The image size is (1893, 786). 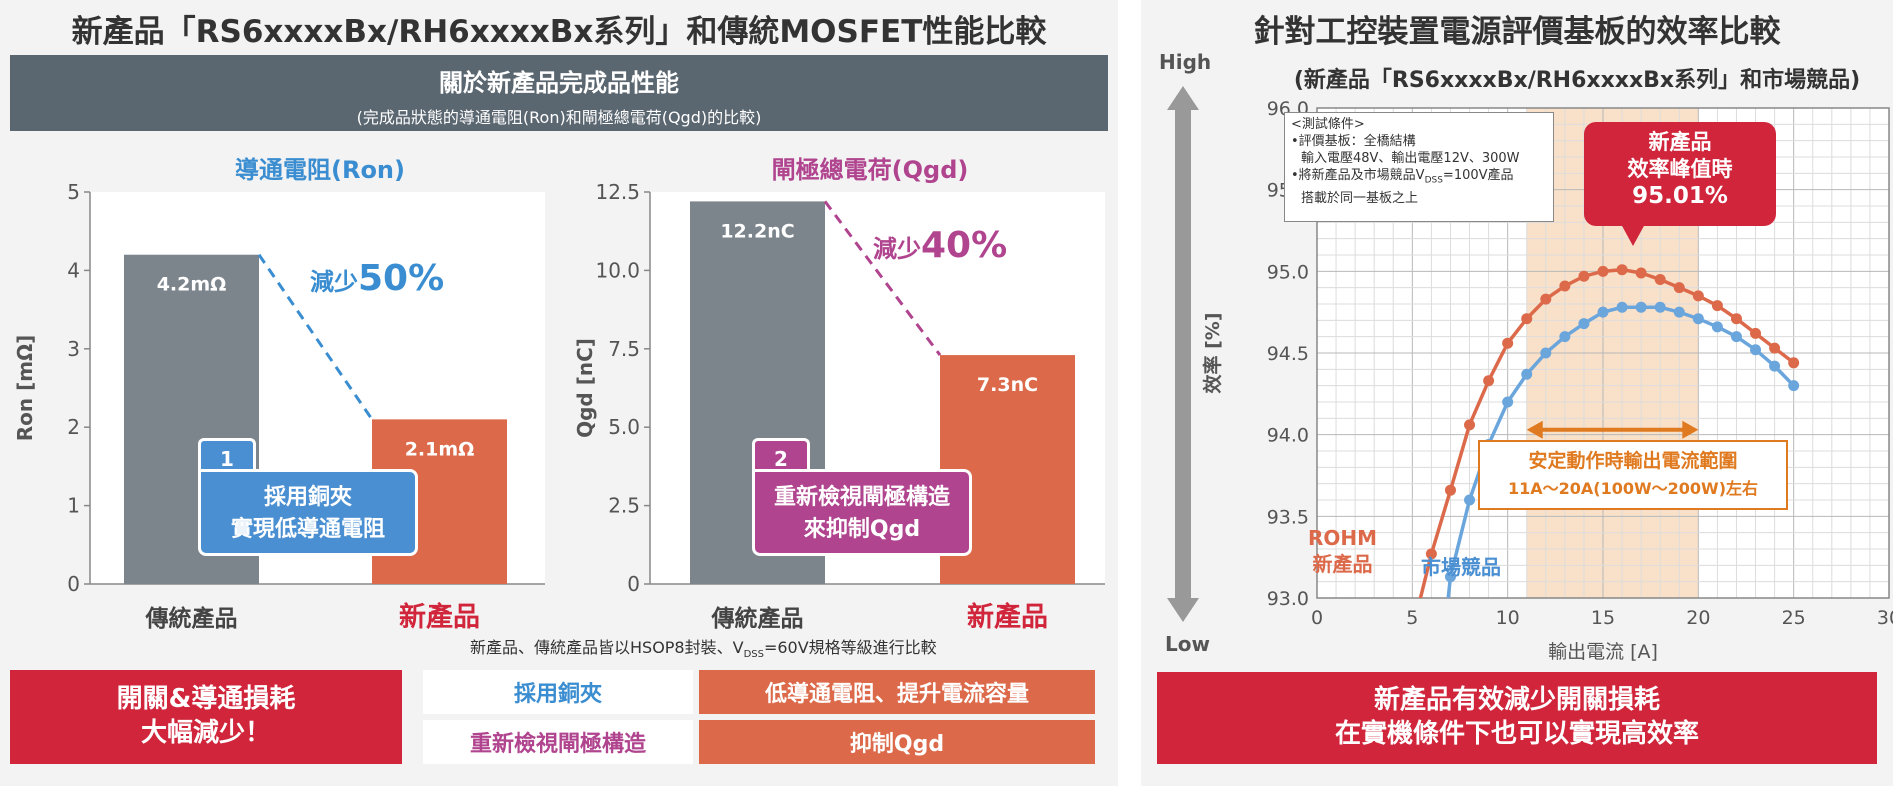 I want to click on conditions-line3a: •將新產品及市場競品V, so click(x=1358, y=175).